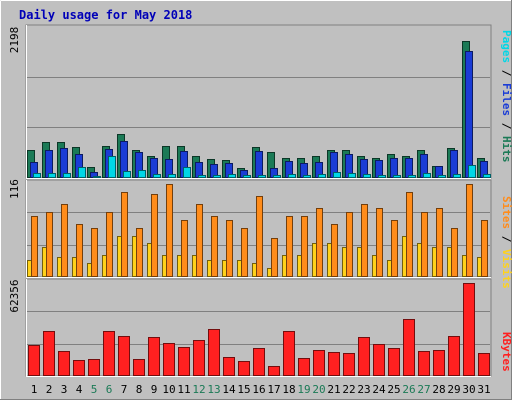  What do you see at coordinates (14, 189) in the screenshot?
I see `panel-visits-ymax: 116` at bounding box center [14, 189].